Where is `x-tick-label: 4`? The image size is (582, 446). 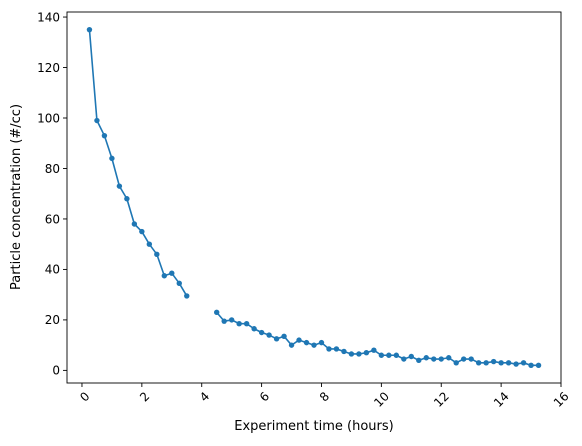
x-tick-label: 4 is located at coordinates (204, 396).